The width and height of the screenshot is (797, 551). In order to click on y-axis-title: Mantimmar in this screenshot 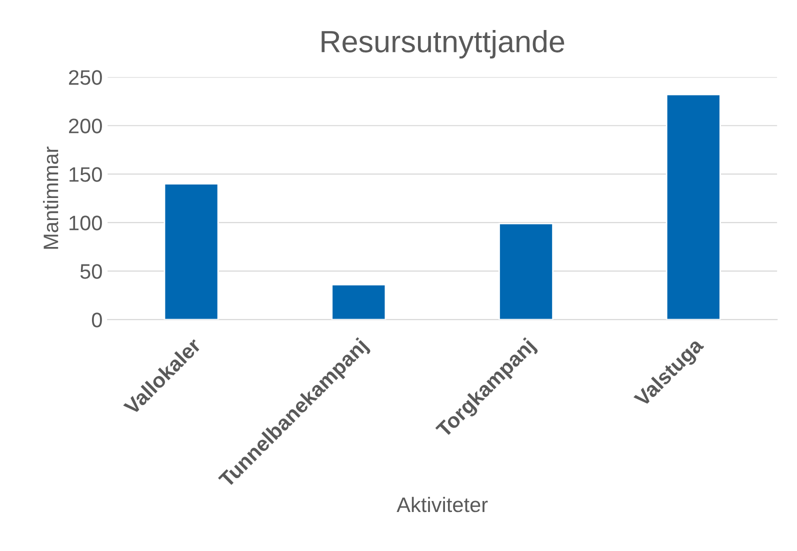, I will do `click(50, 197)`.